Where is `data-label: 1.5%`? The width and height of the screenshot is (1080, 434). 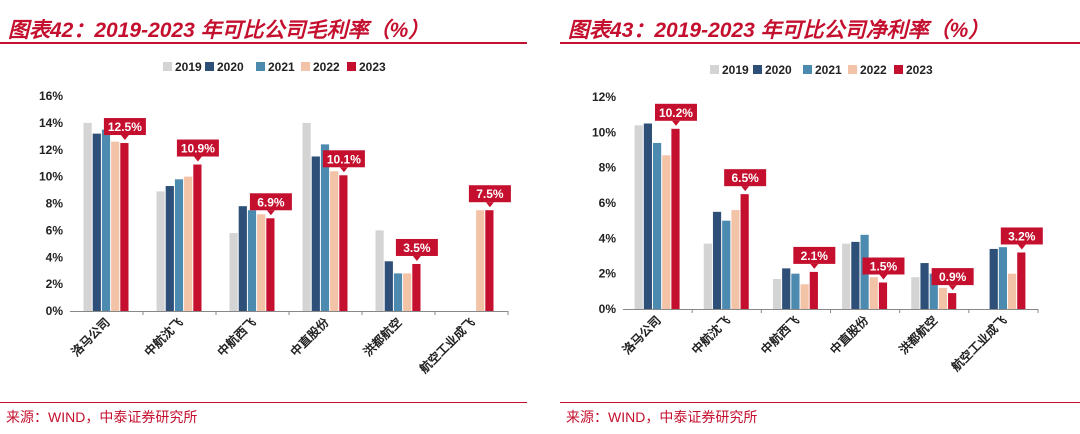
data-label: 1.5% is located at coordinates (883, 268).